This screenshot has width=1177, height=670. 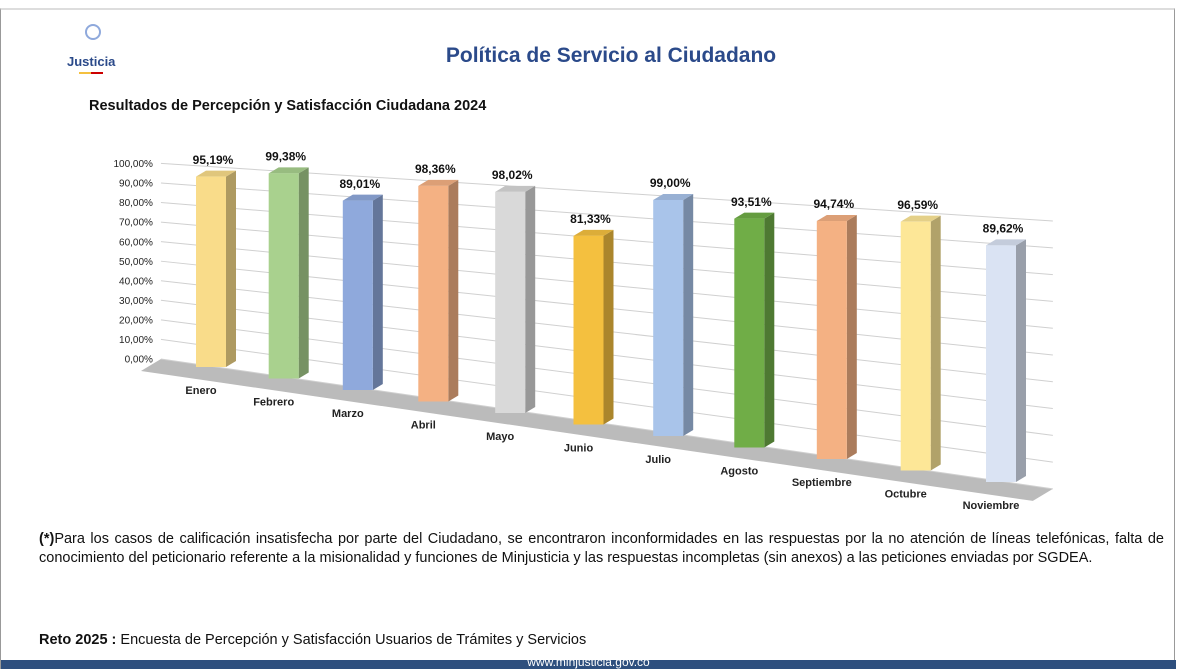 I want to click on value-label: 81,33%, so click(x=590, y=219).